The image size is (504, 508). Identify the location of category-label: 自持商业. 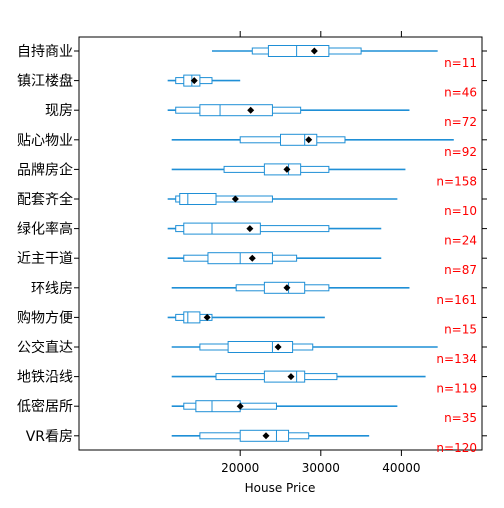
(45, 52).